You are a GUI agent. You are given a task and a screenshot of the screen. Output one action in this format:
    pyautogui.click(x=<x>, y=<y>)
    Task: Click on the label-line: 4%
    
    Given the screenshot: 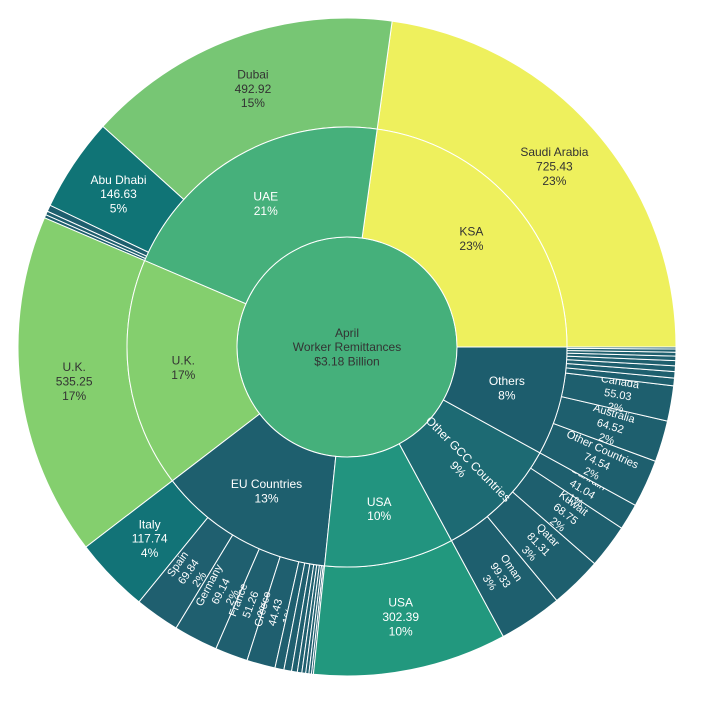 What is the action you would take?
    pyautogui.click(x=150, y=553)
    